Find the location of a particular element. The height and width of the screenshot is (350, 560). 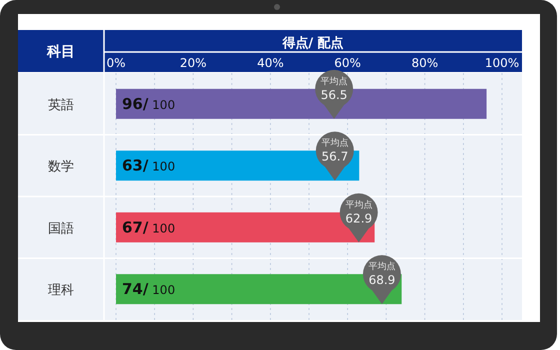

y-axis-title: 科目 is located at coordinates (60, 52).